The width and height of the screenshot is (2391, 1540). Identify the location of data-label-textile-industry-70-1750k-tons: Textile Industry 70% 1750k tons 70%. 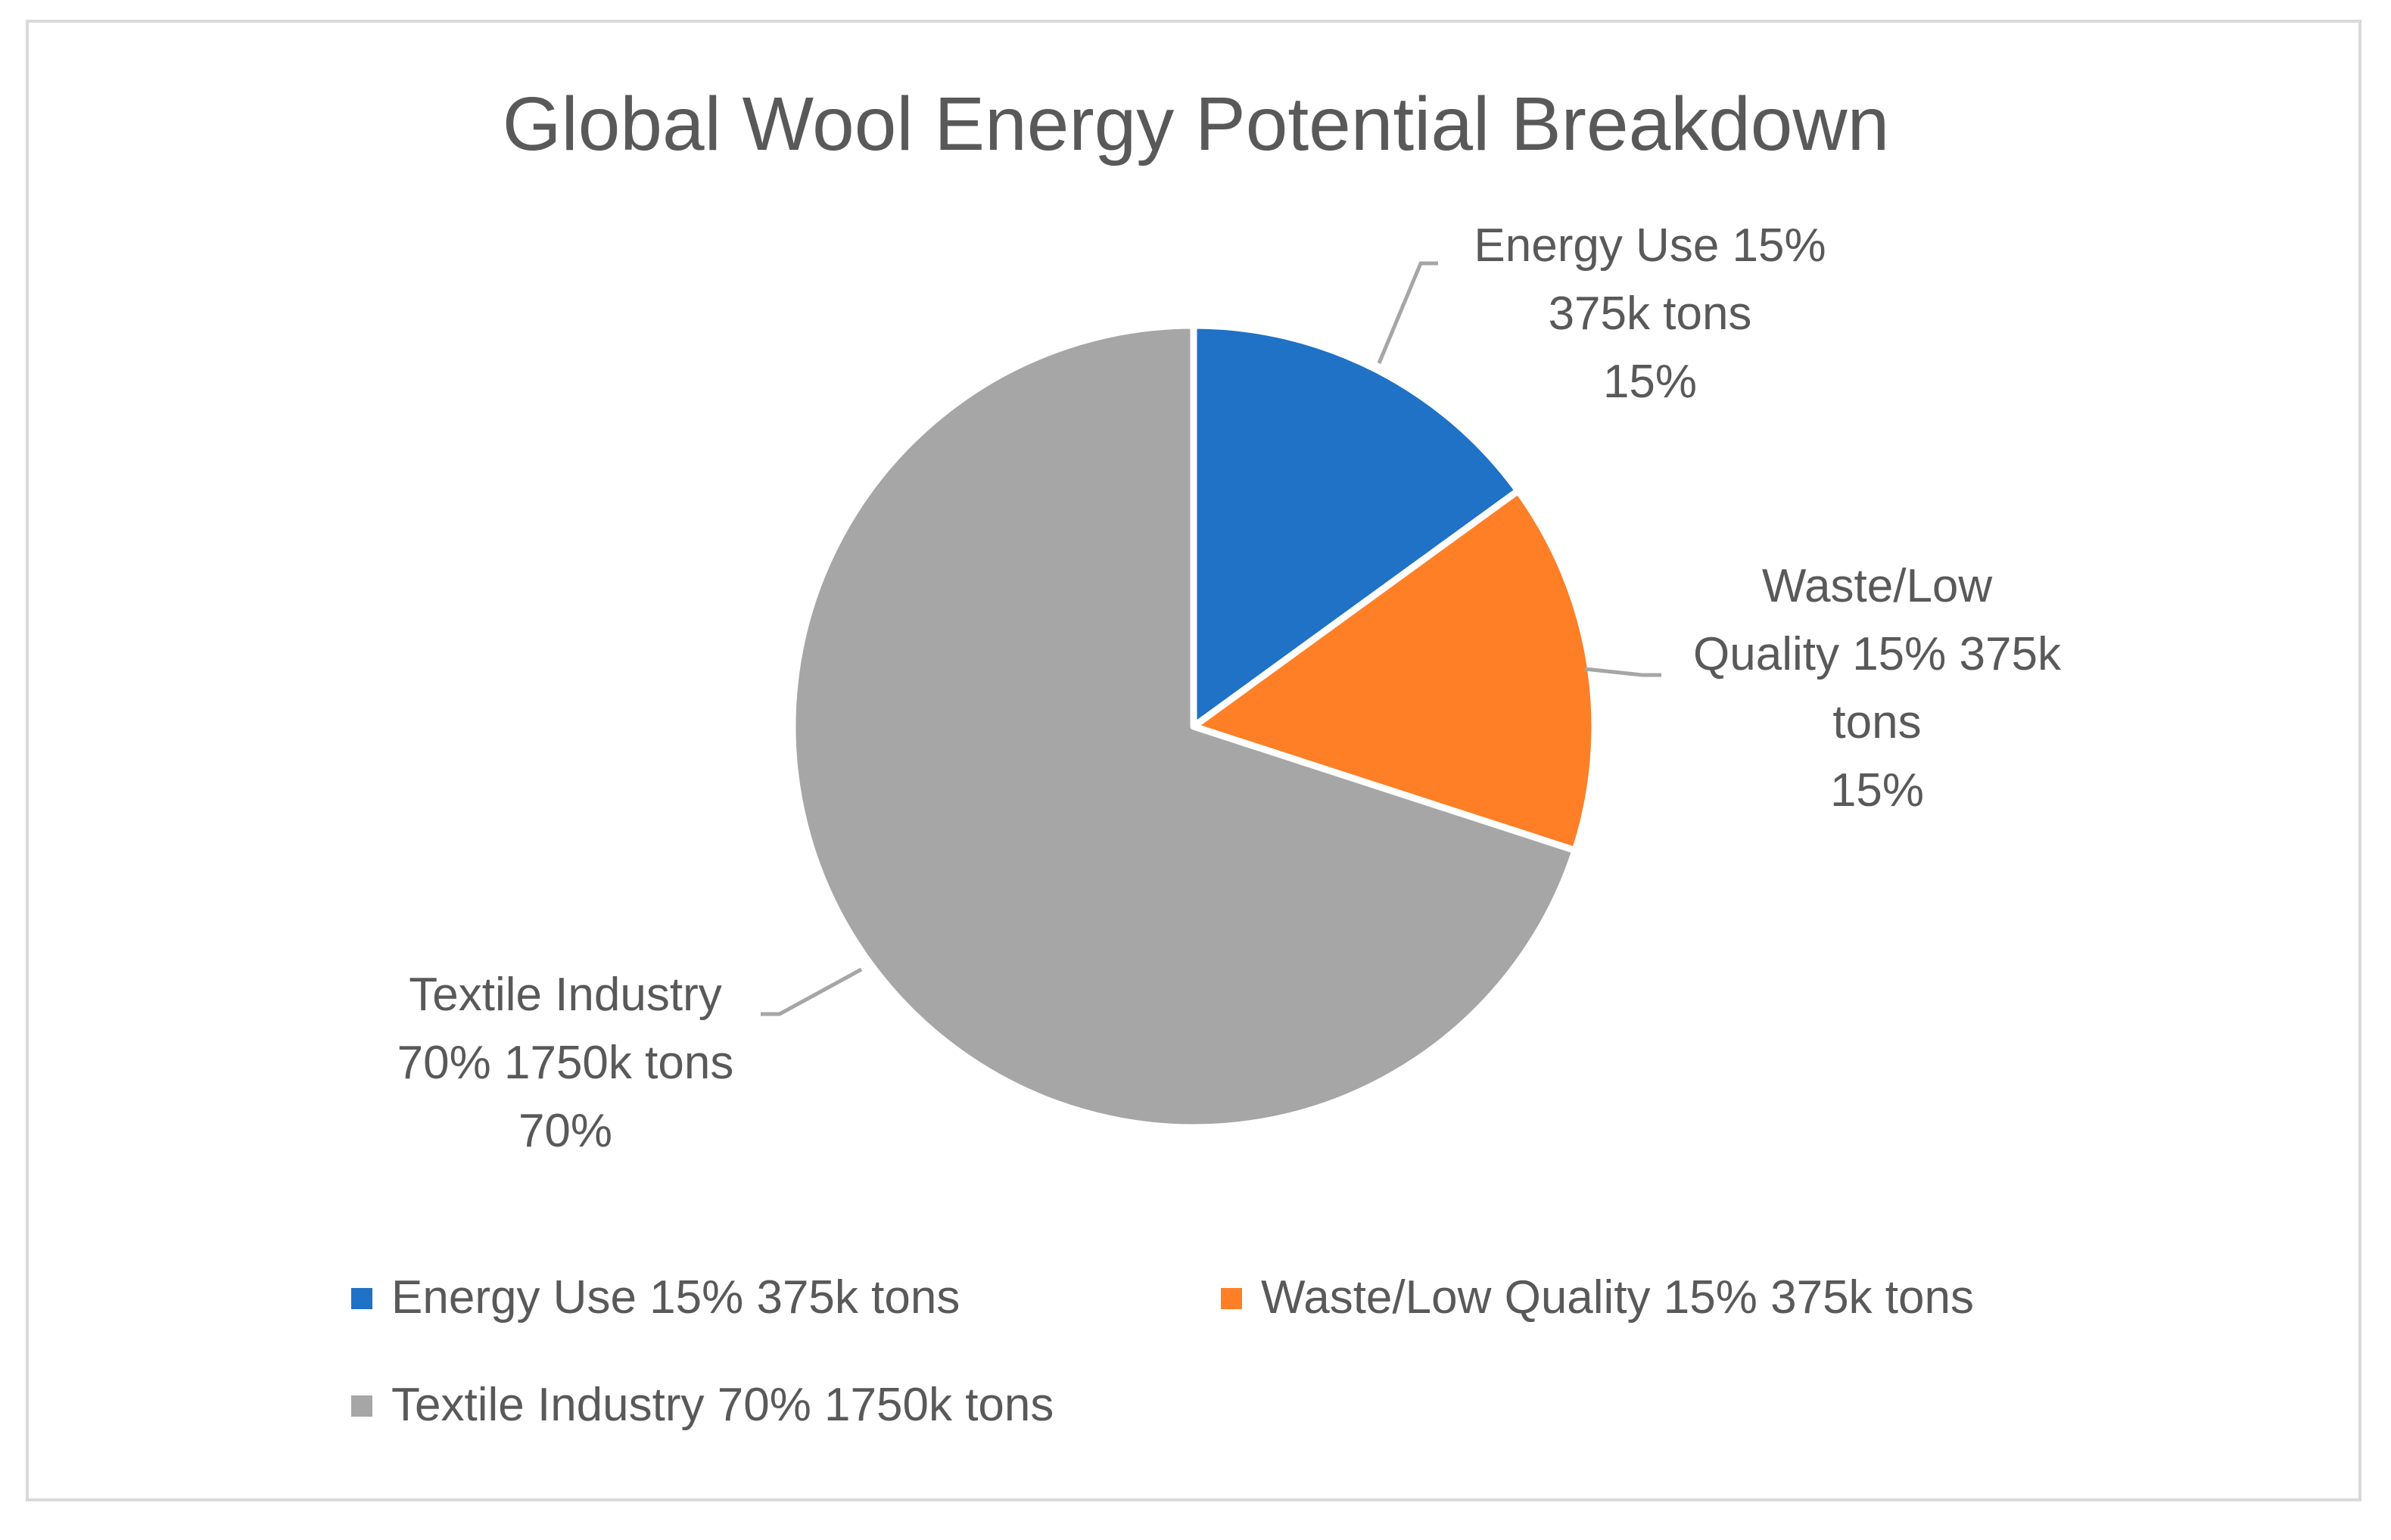
(565, 1063).